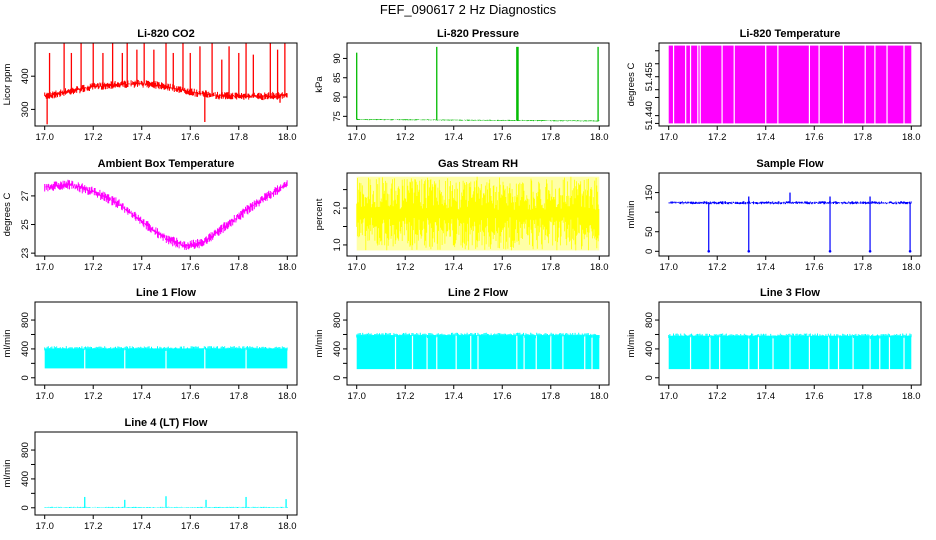  Describe the element at coordinates (790, 164) in the screenshot. I see `panel-title: Sample Flow` at that location.